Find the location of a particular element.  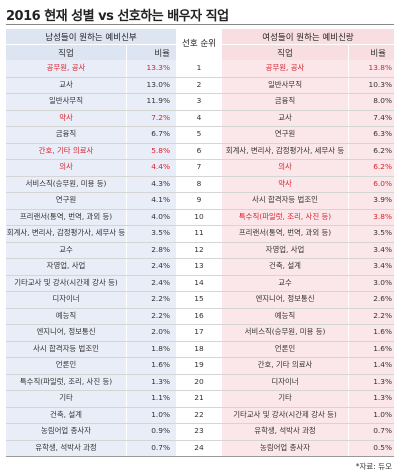

male-column-separator is located at coordinates (126, 250).